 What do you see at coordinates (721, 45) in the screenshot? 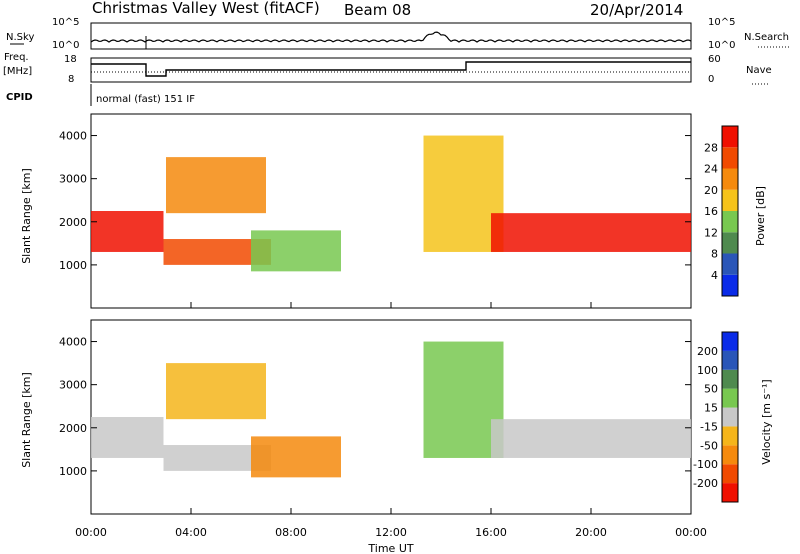
I see `nsearch-tick-bottom: 10^0` at bounding box center [721, 45].